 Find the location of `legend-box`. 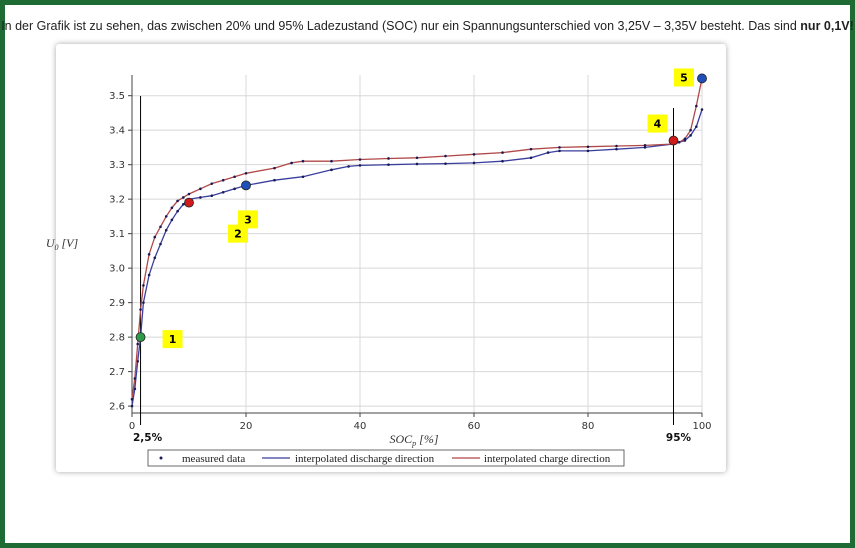

legend-box is located at coordinates (386, 458).